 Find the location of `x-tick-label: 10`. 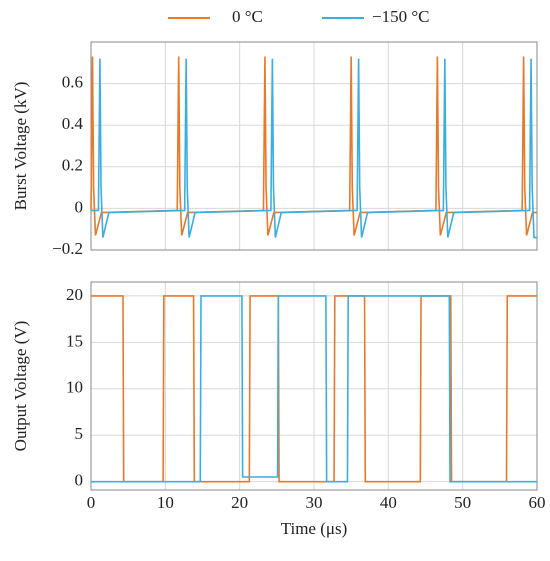

x-tick-label: 10 is located at coordinates (165, 502).